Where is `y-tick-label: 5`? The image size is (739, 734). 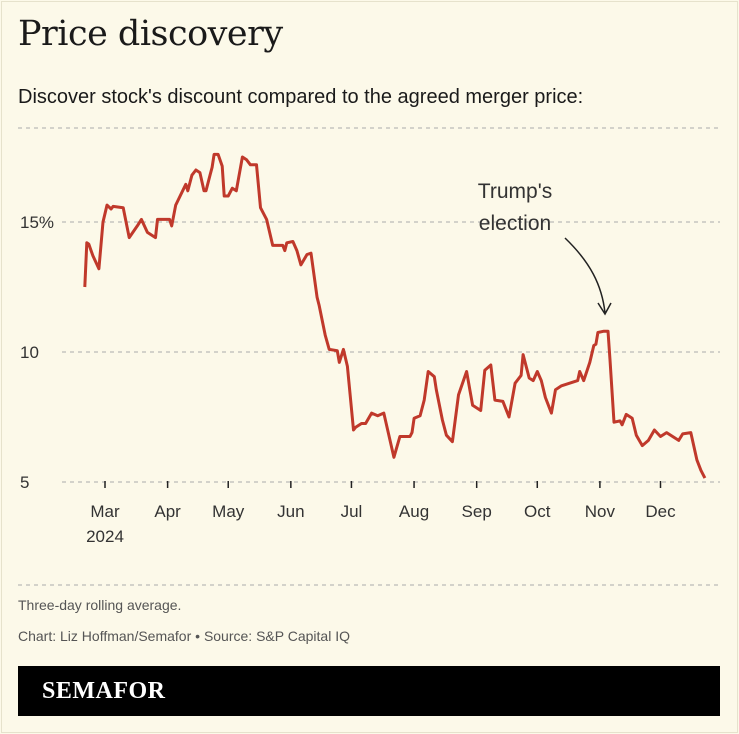
y-tick-label: 5 is located at coordinates (24, 482).